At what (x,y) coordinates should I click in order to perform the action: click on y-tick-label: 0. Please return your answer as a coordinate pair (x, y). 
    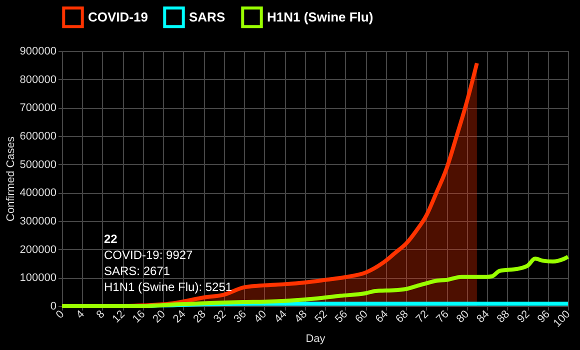
    Looking at the image, I should click on (53, 306).